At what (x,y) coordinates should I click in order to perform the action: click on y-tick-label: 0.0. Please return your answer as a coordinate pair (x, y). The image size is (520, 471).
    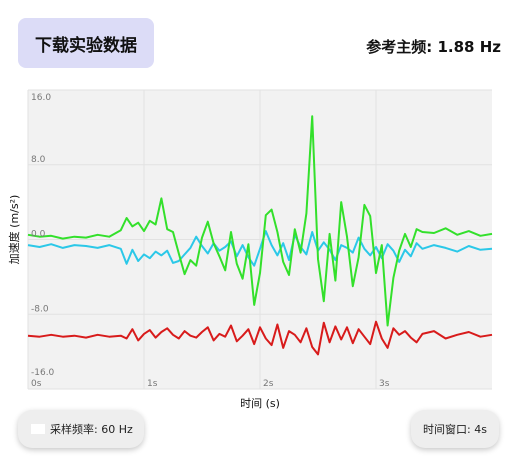
    Looking at the image, I should click on (38, 235).